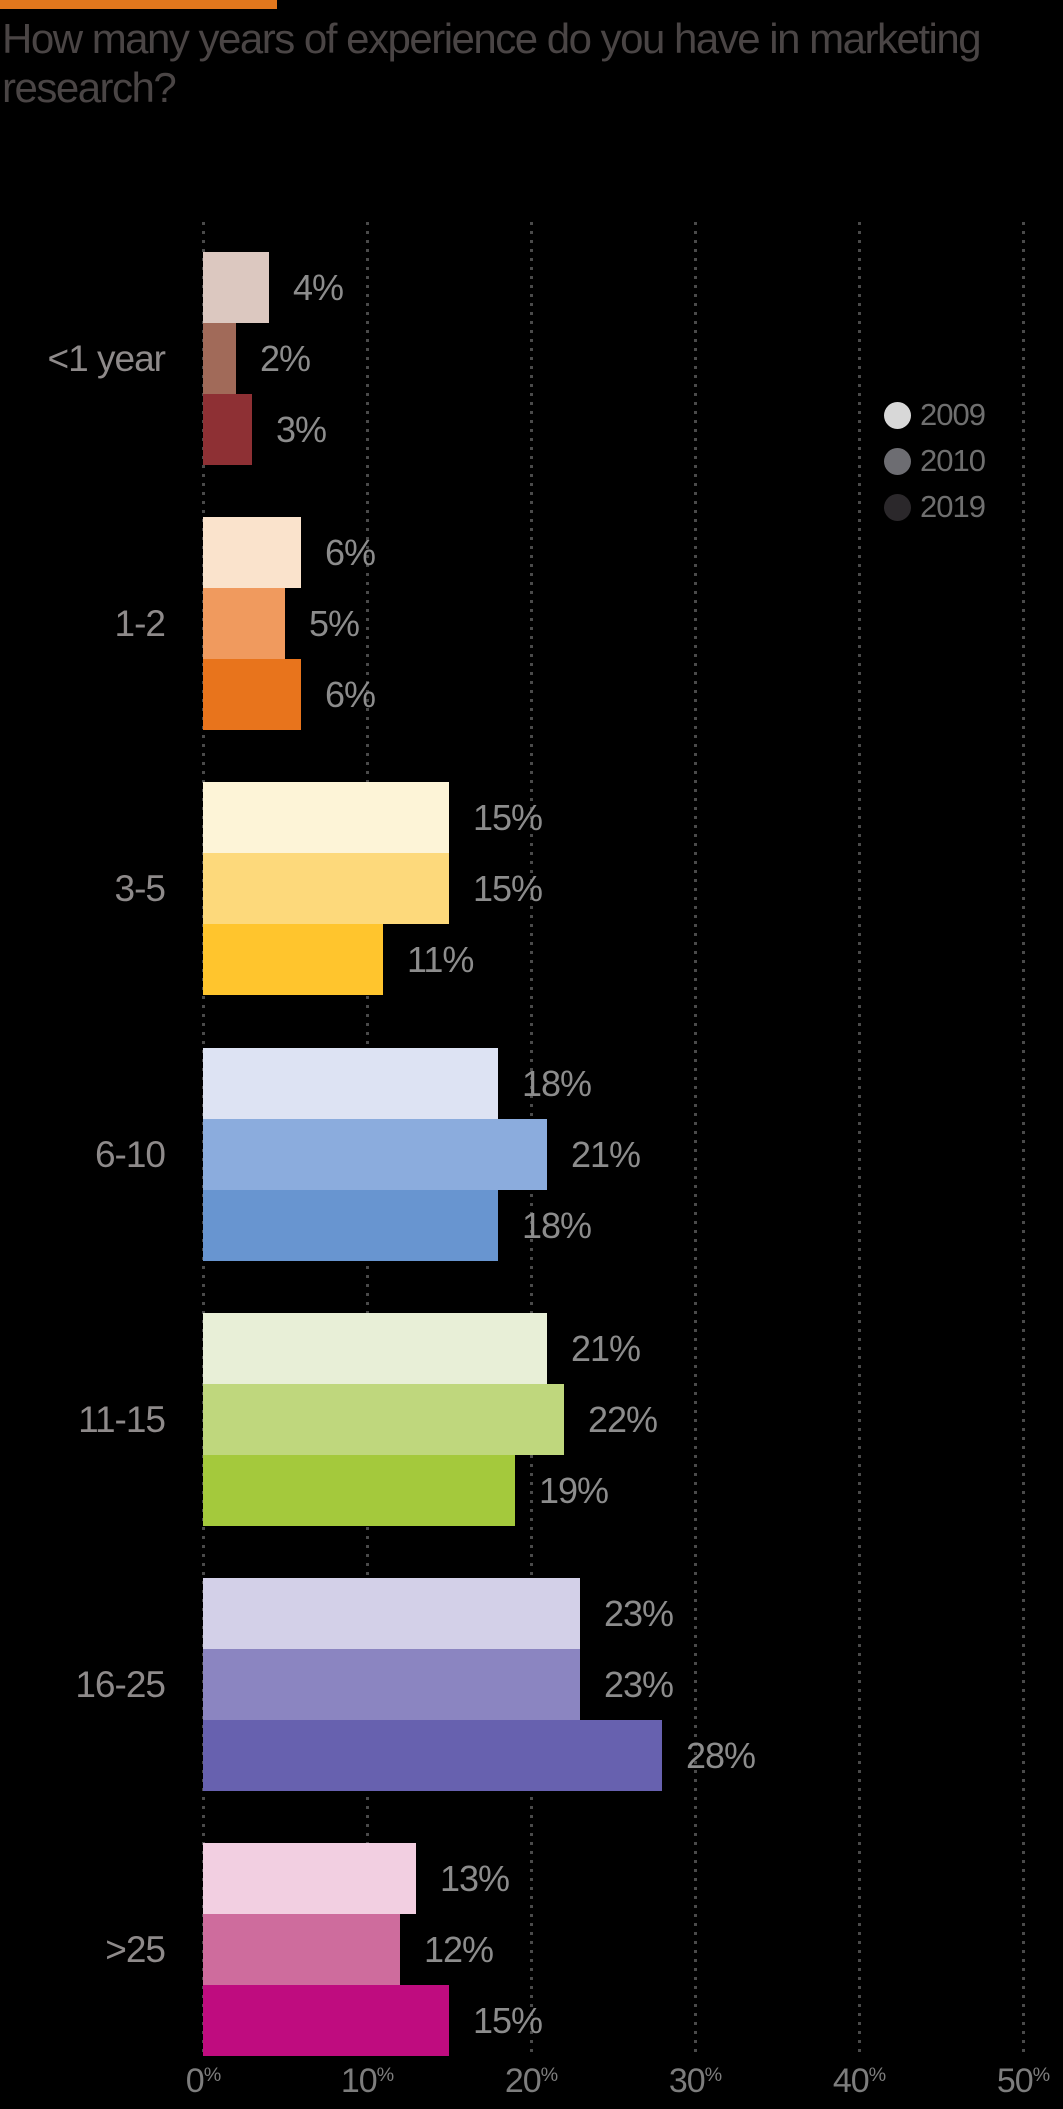 This screenshot has width=1063, height=2109. Describe the element at coordinates (475, 1878) in the screenshot. I see `bar-value-label: 13%` at that location.